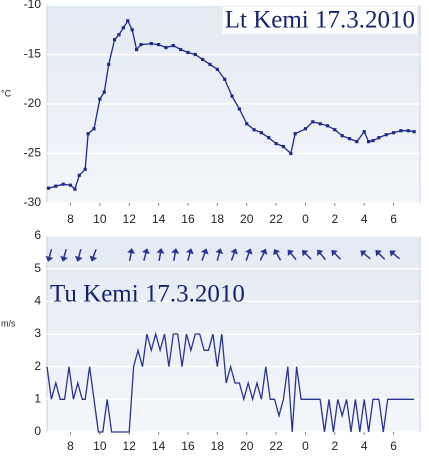  I want to click on x-tick-label: 10, so click(100, 446).